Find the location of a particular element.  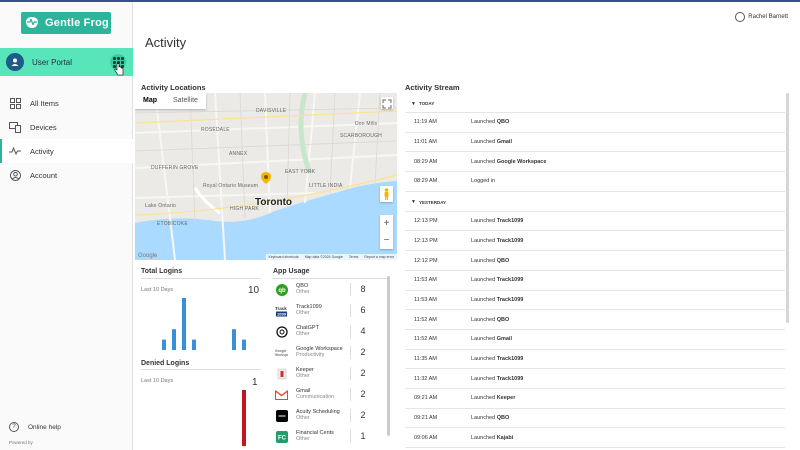

report-error-link: Report a map error is located at coordinates (379, 257).